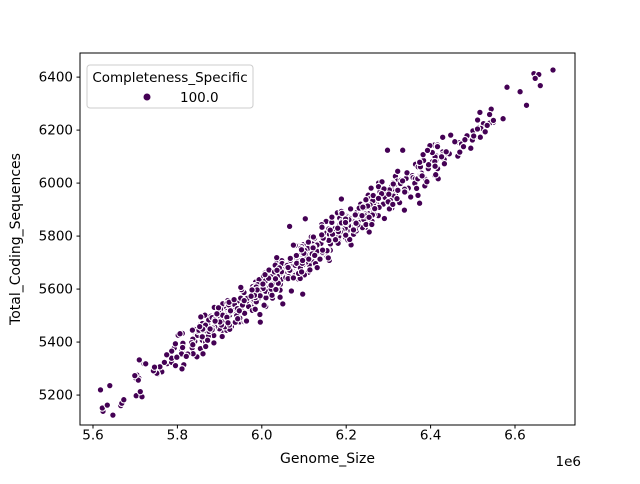 This screenshot has height=484, width=640. What do you see at coordinates (56, 396) in the screenshot?
I see `y-tick-label: 5200` at bounding box center [56, 396].